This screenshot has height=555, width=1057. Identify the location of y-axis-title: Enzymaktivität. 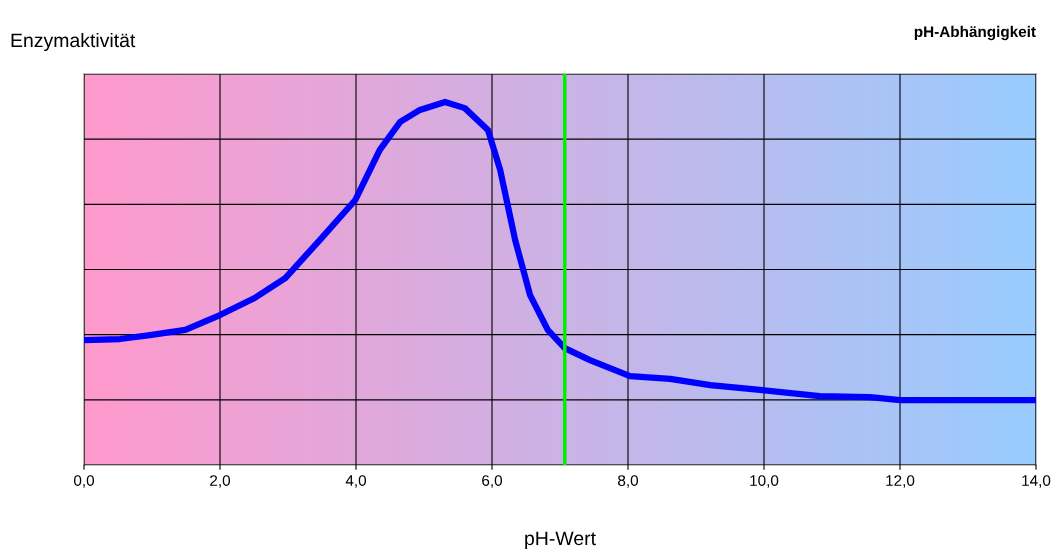
(73, 42).